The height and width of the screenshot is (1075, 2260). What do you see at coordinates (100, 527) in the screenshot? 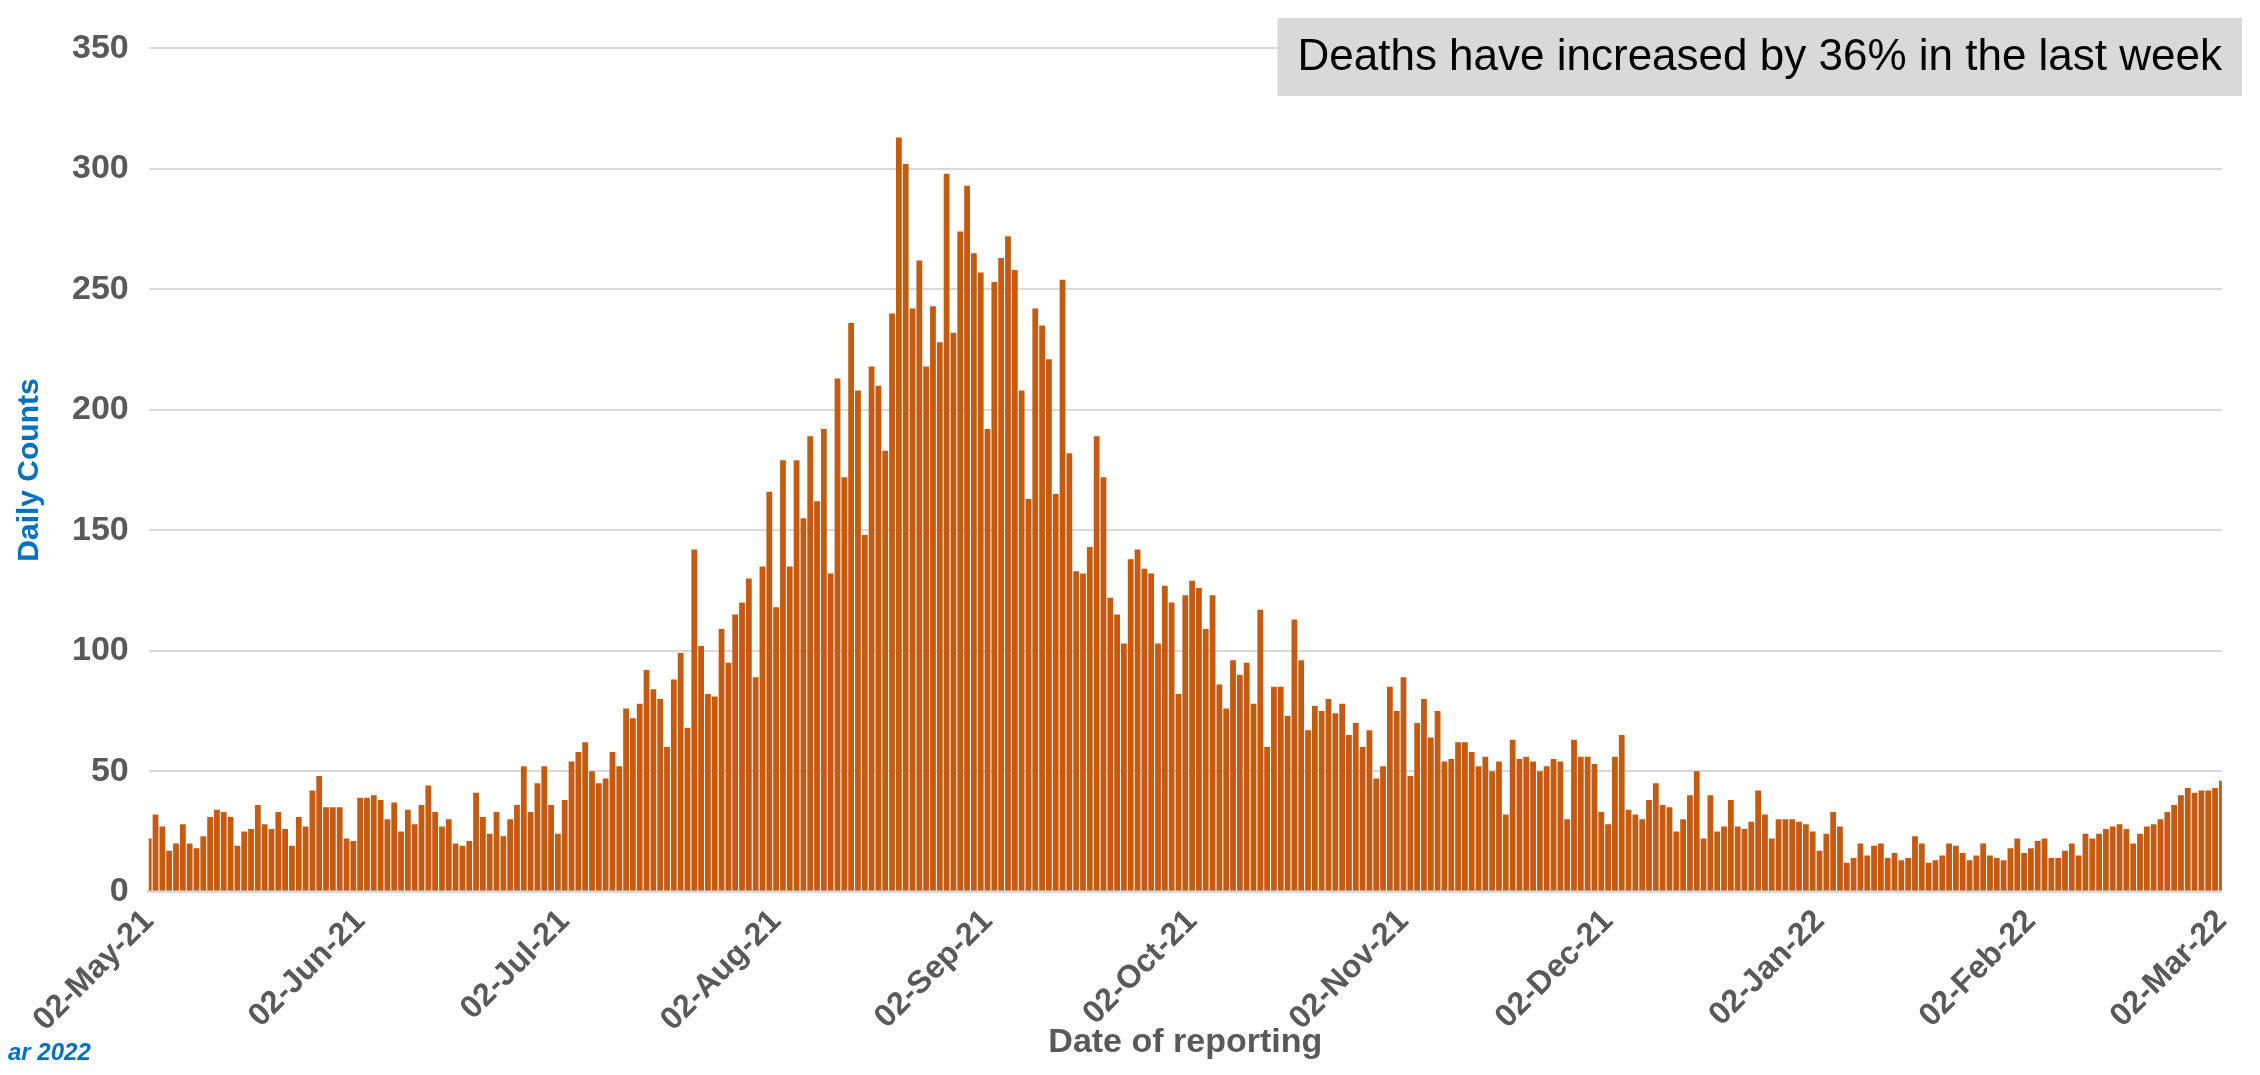
I see `y-tick-label: 150` at bounding box center [100, 527].